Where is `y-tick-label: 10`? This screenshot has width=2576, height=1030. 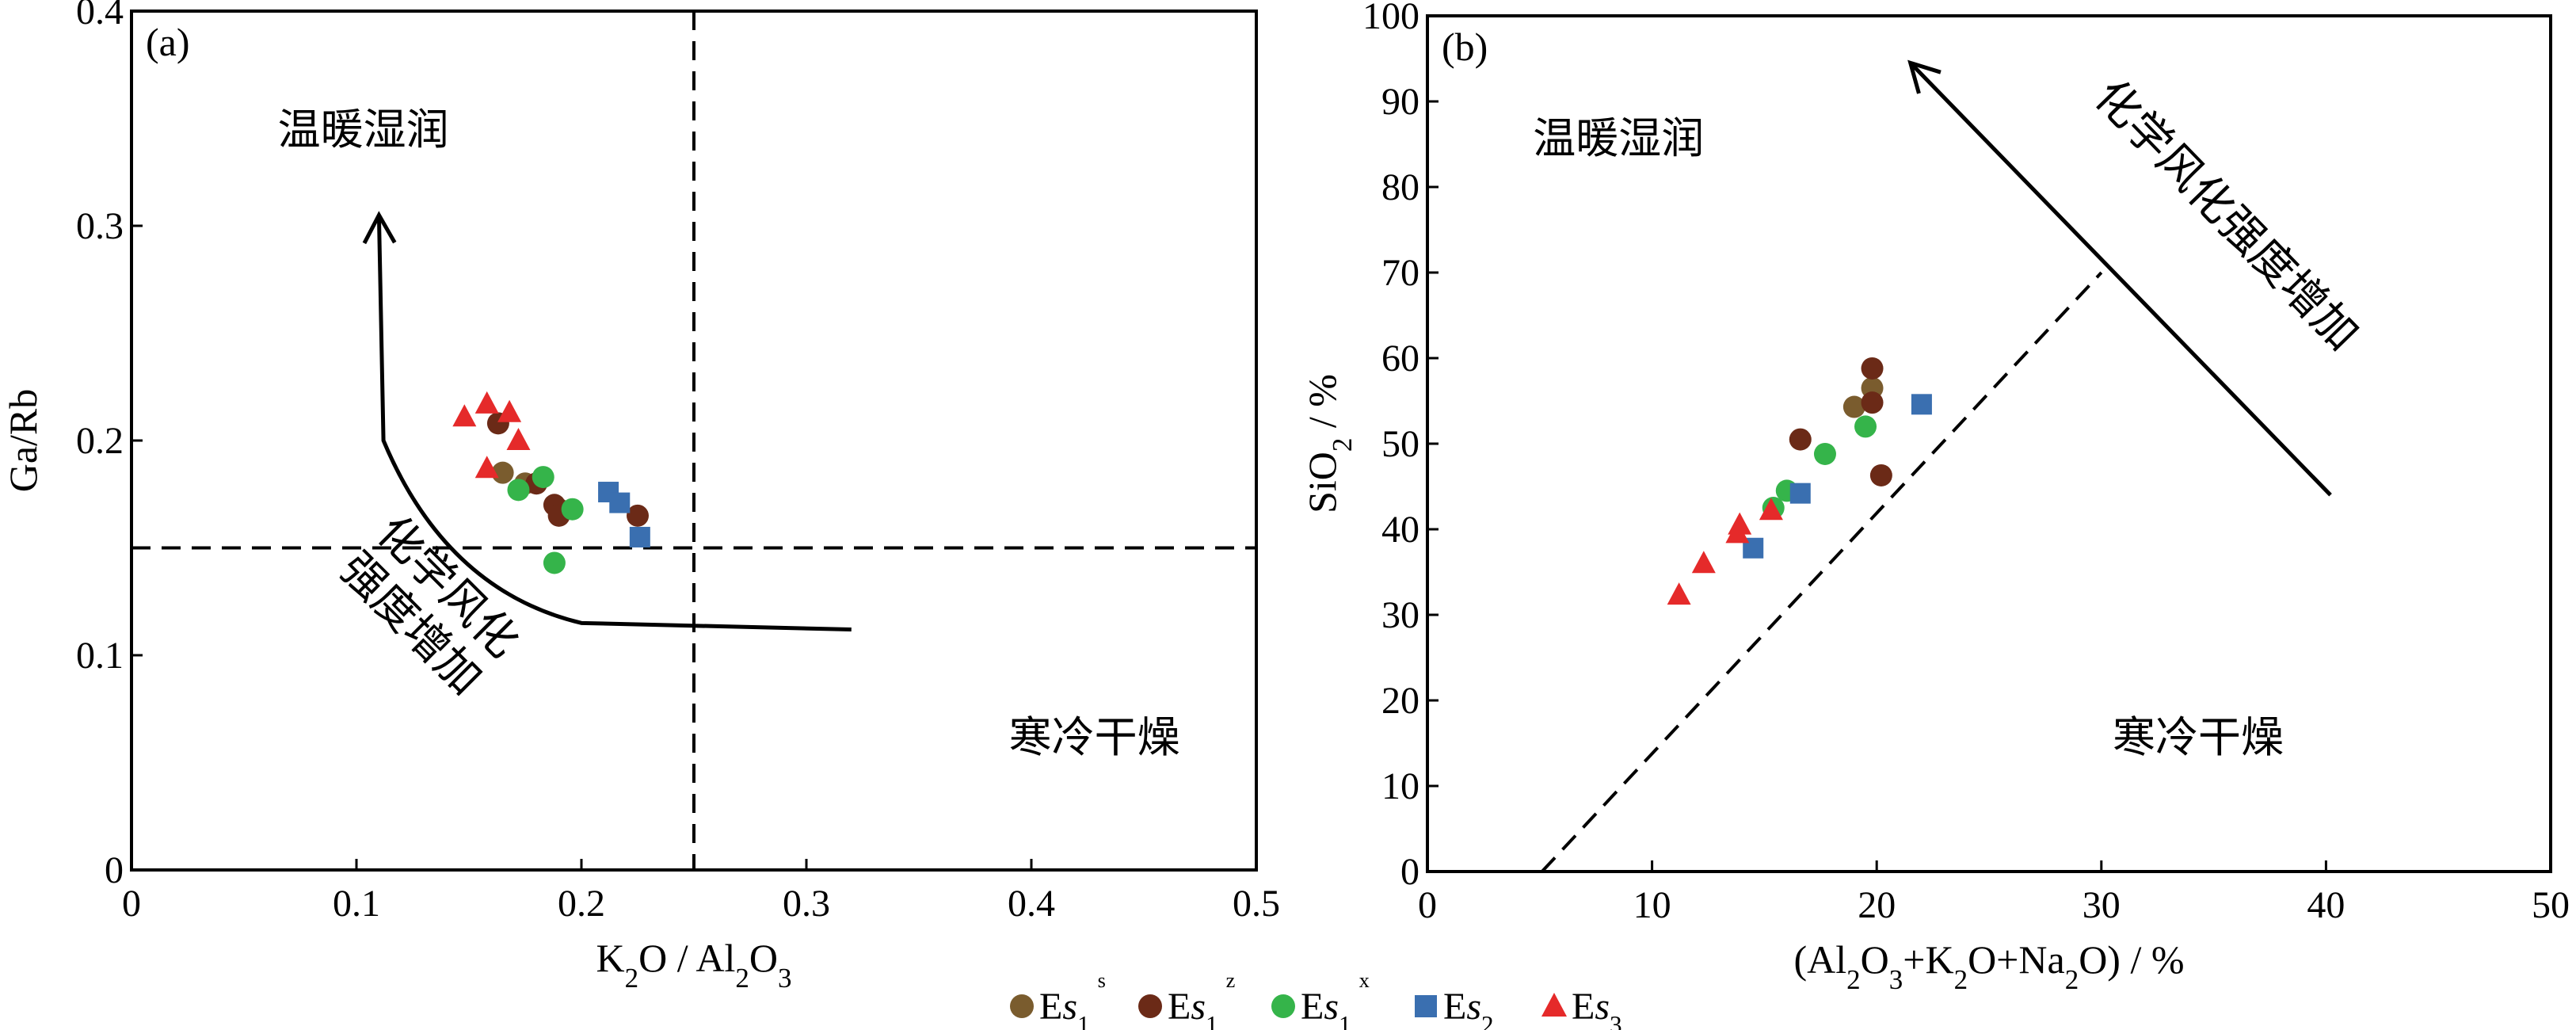
y-tick-label: 10 is located at coordinates (1400, 786).